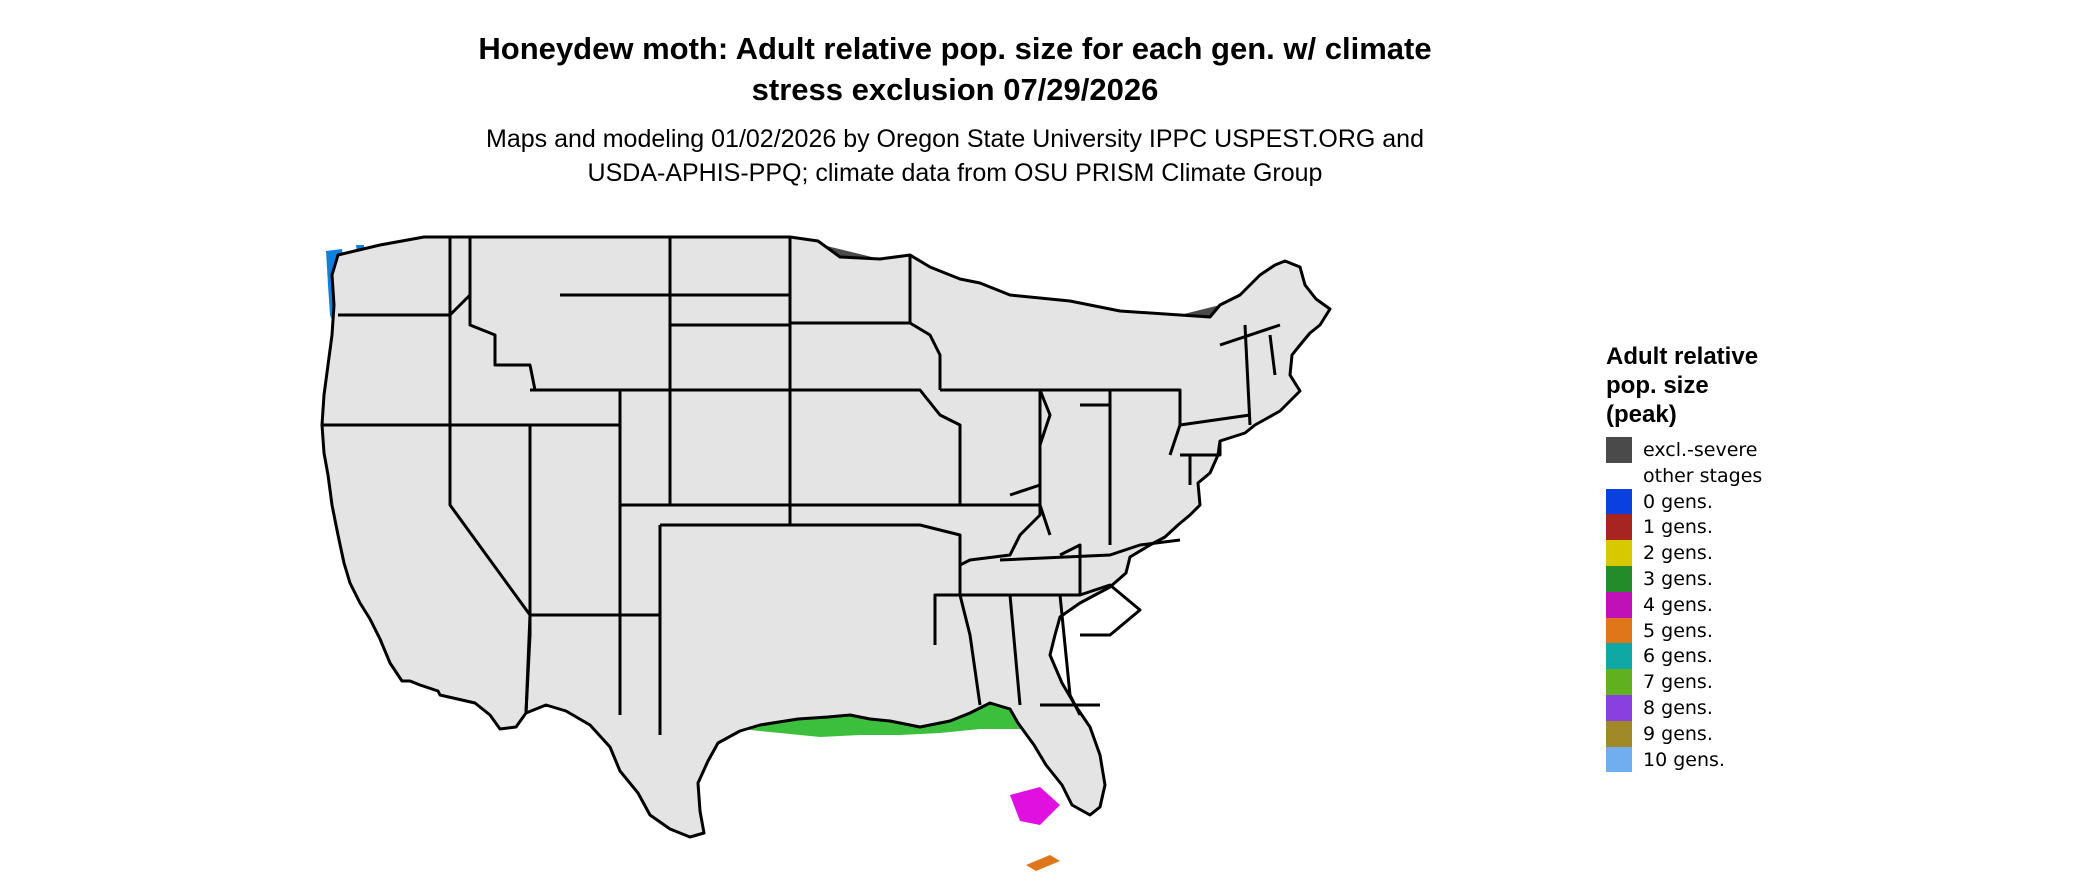 The image size is (2100, 895). Describe the element at coordinates (1678, 656) in the screenshot. I see `legend-label: 6 gens.` at that location.